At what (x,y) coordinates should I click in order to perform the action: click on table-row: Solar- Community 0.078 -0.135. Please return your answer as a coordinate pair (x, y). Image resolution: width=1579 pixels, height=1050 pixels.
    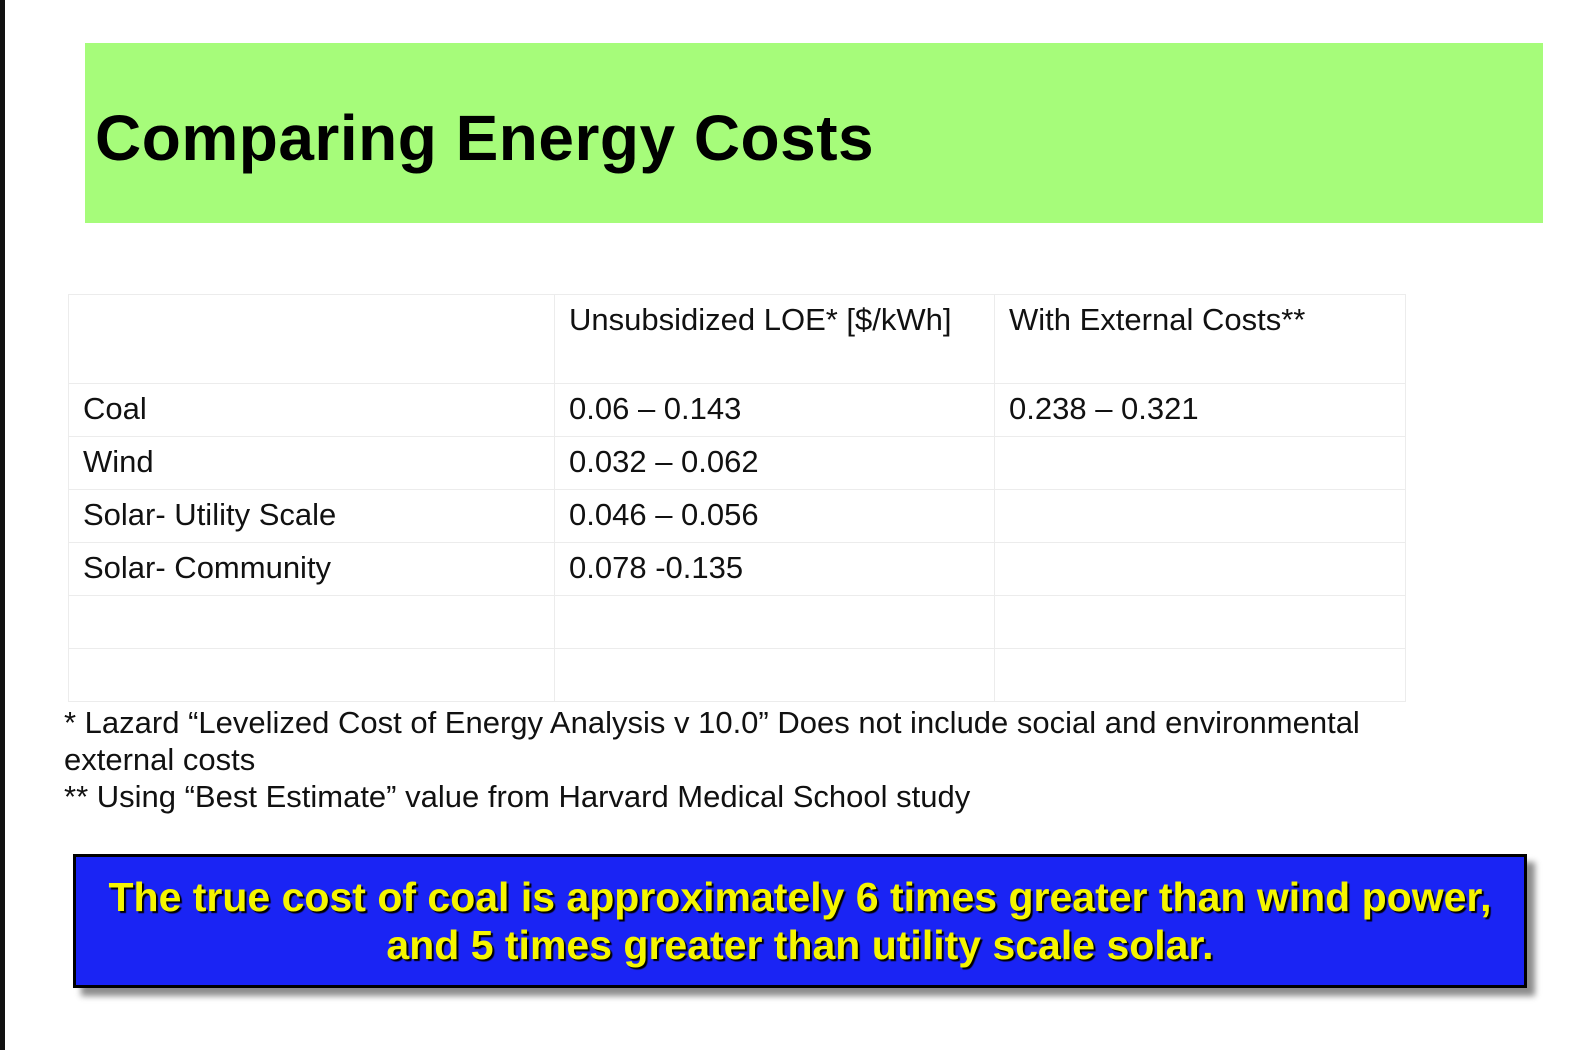
    Looking at the image, I should click on (737, 569).